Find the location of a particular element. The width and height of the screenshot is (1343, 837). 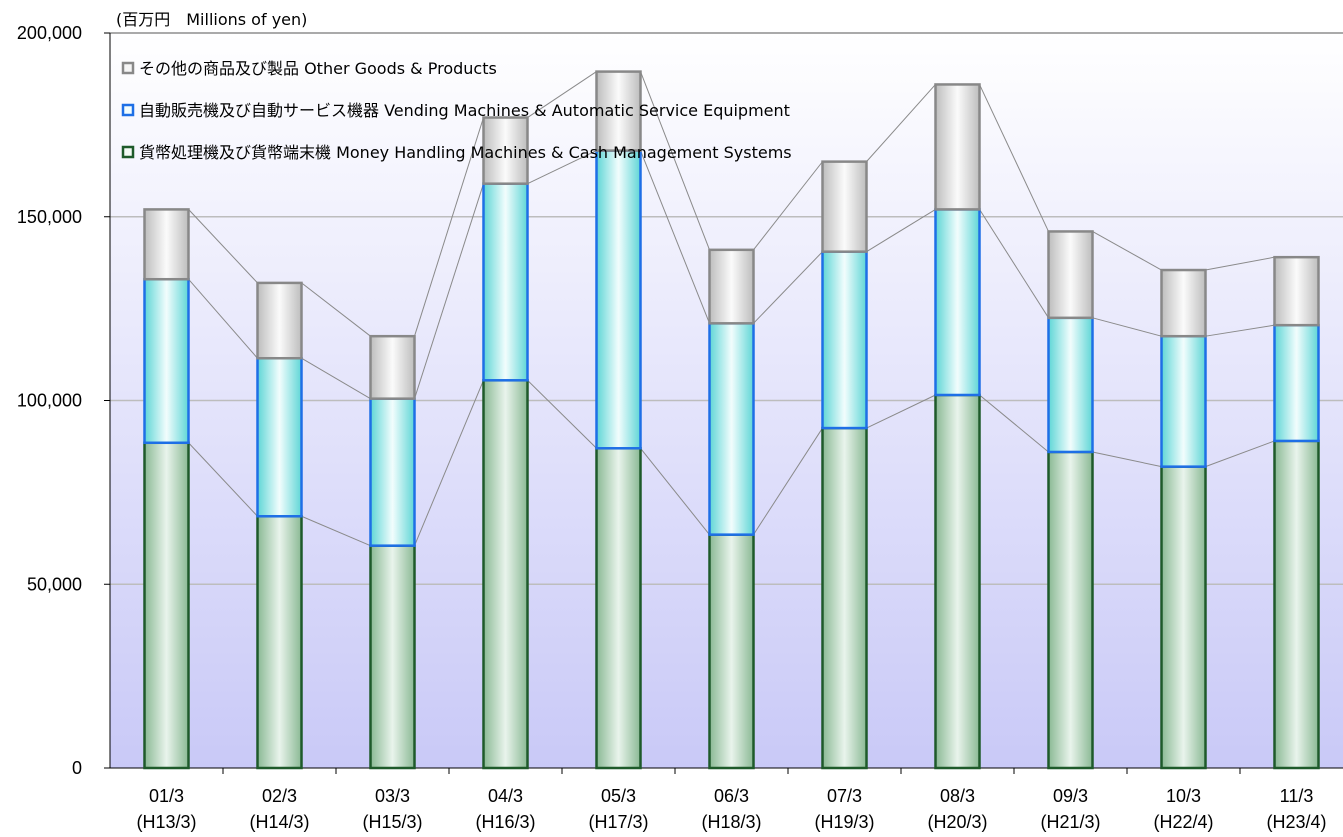

x-tick-sublabel: (H15/3) is located at coordinates (392, 822).